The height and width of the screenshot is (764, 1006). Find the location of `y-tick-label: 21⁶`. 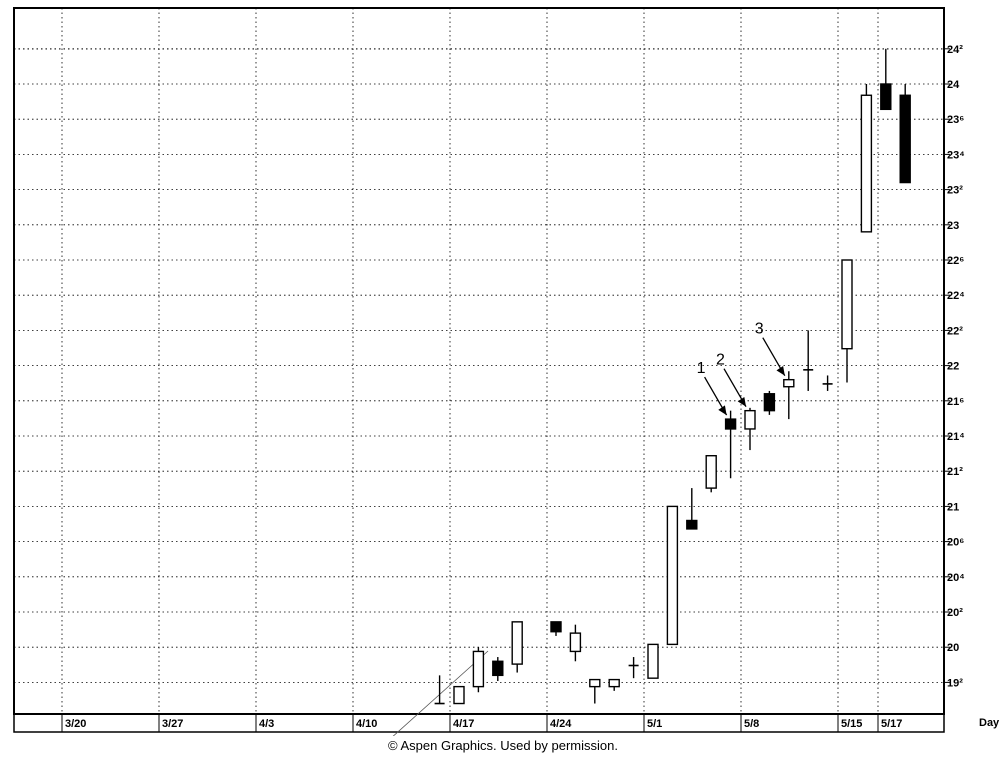

y-tick-label: 21⁶ is located at coordinates (955, 402).